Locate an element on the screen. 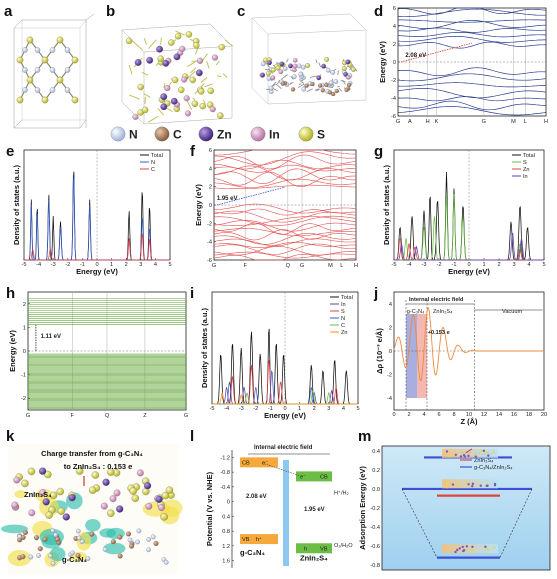 The image size is (557, 579). x-tick-label: 1 is located at coordinates (111, 265).